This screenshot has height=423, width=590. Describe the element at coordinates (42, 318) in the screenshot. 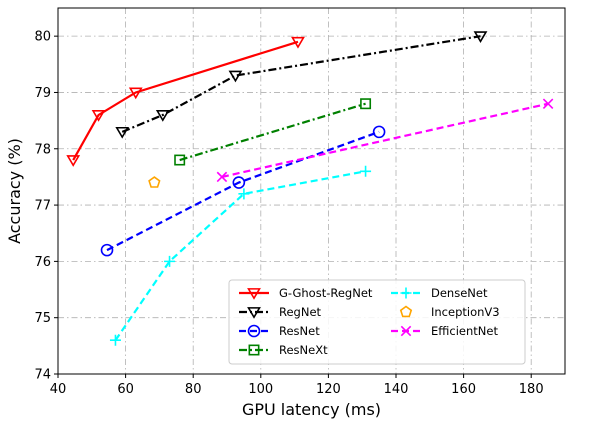

I see `y-tick-label: 75` at that location.